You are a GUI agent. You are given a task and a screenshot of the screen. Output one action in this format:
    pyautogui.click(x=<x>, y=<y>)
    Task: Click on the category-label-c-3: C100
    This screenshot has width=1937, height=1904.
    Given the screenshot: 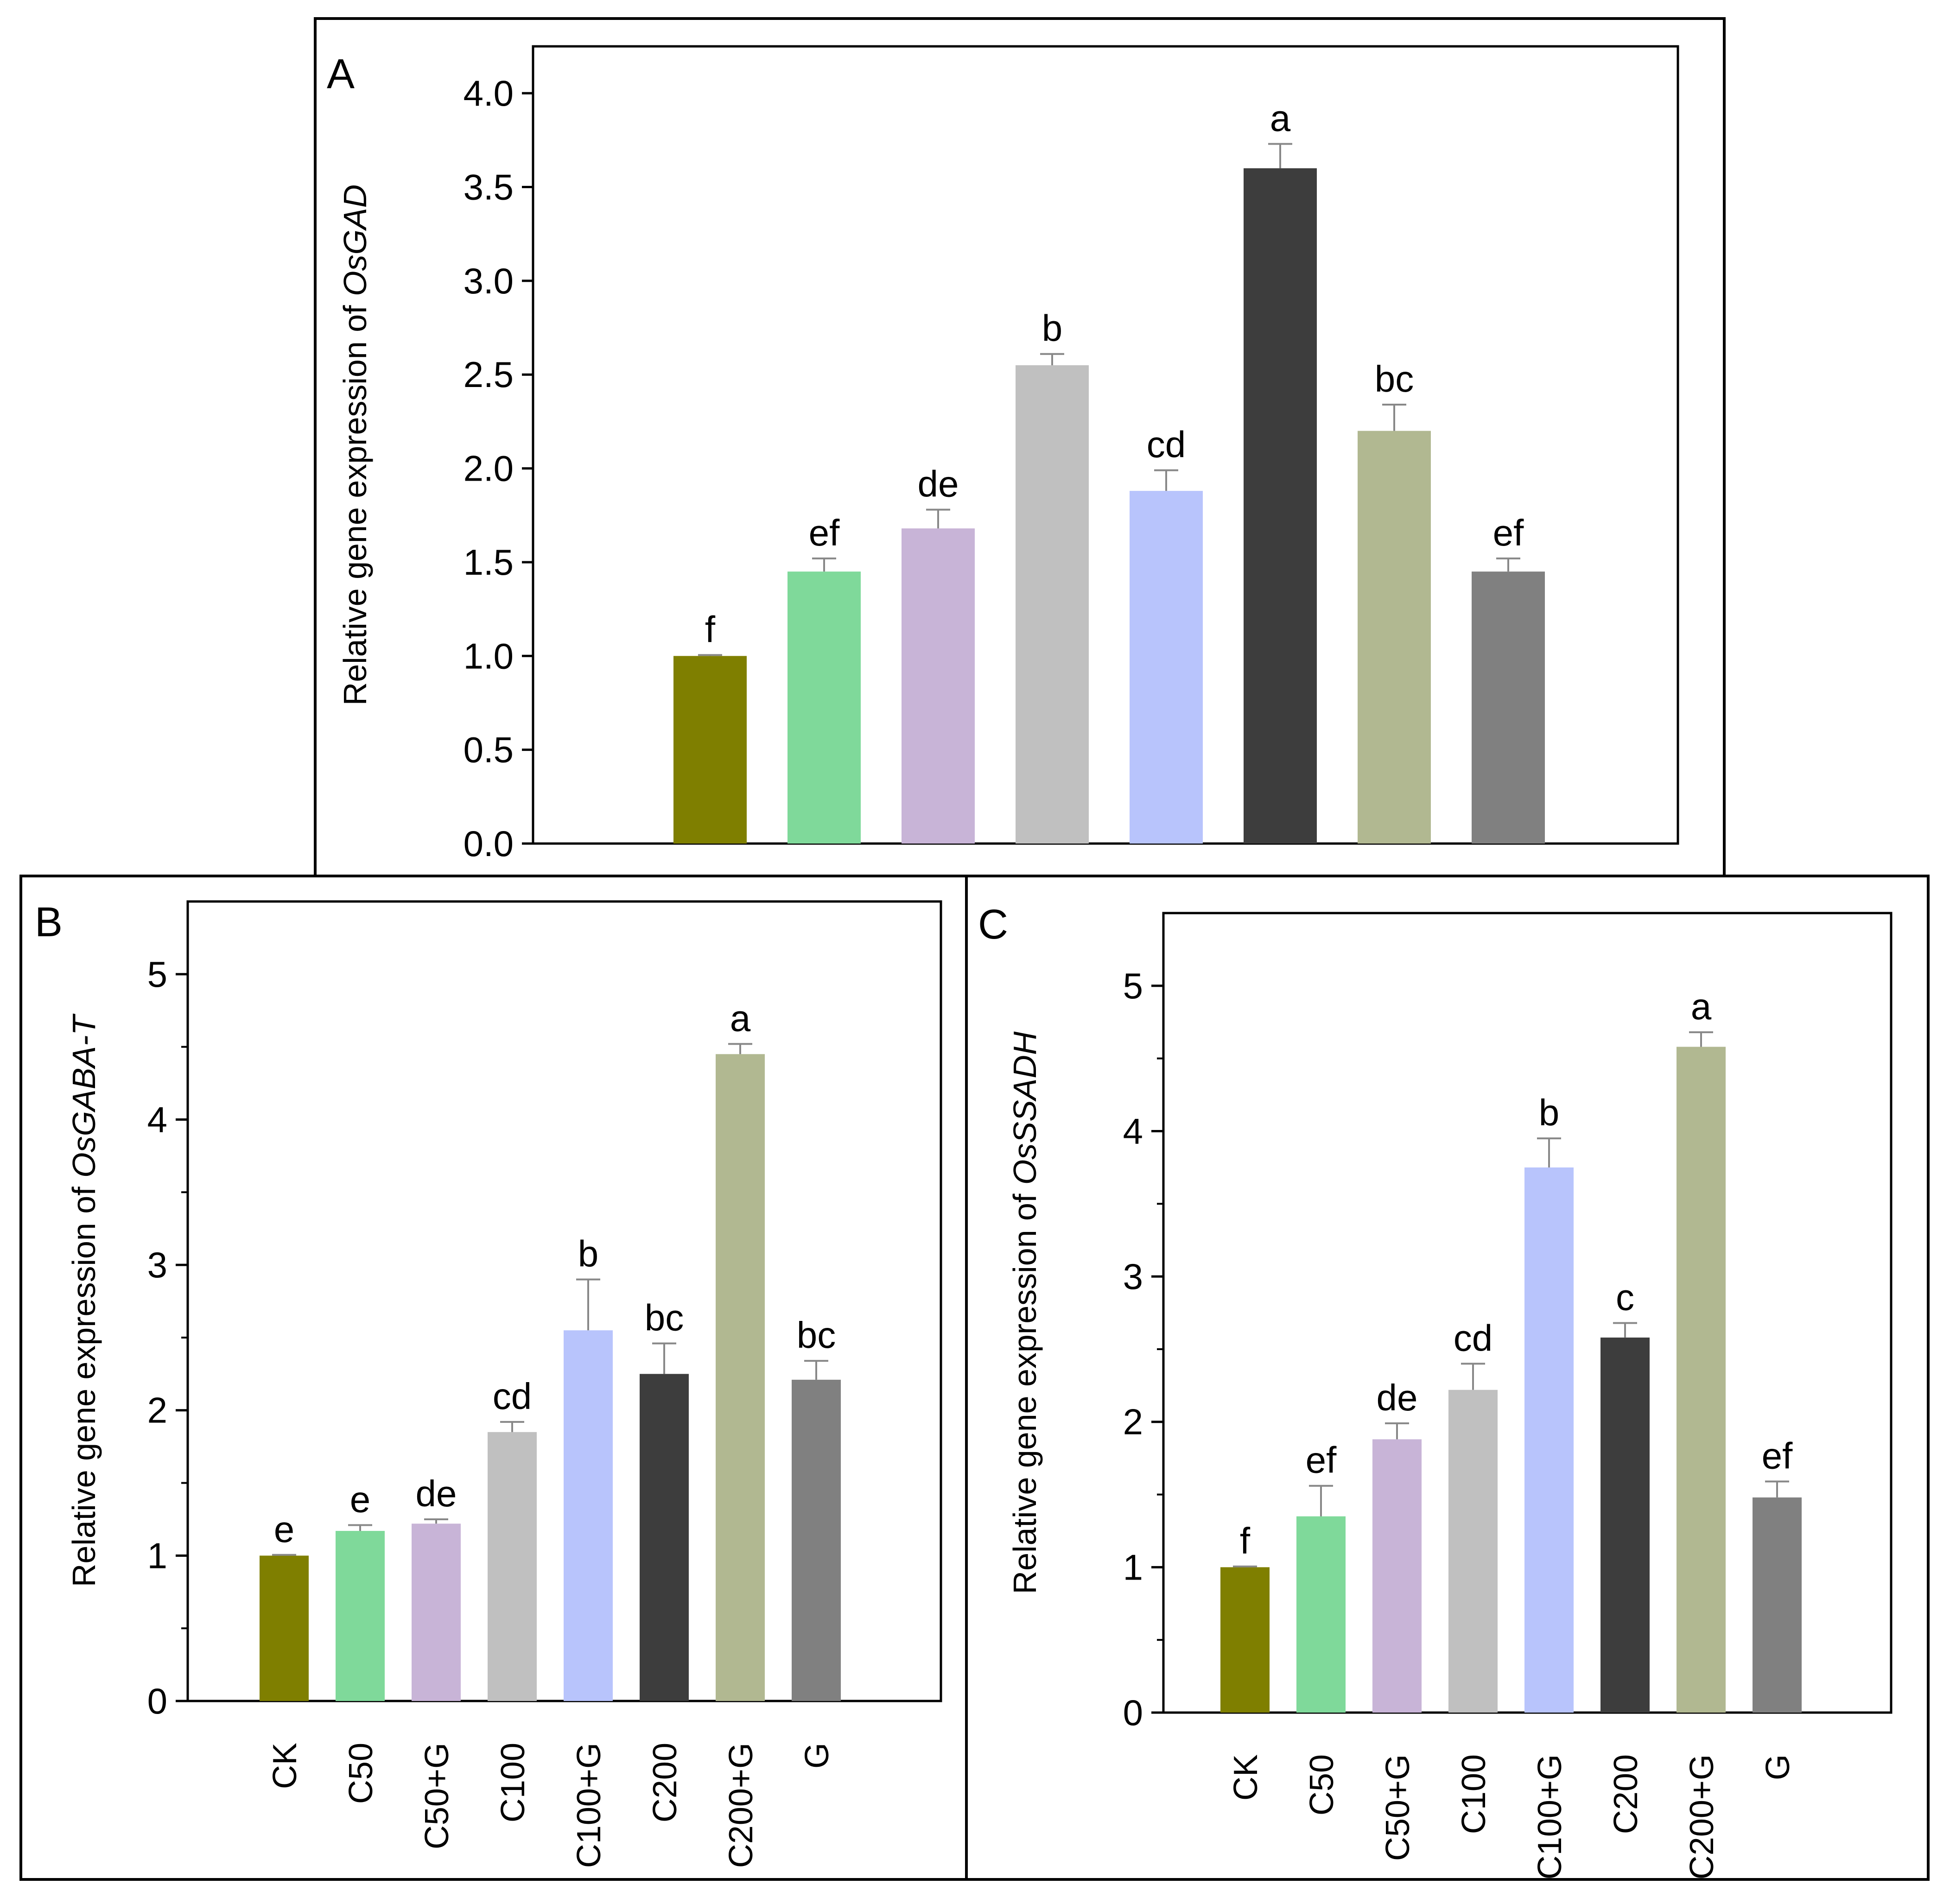 What is the action you would take?
    pyautogui.click(x=1473, y=1794)
    